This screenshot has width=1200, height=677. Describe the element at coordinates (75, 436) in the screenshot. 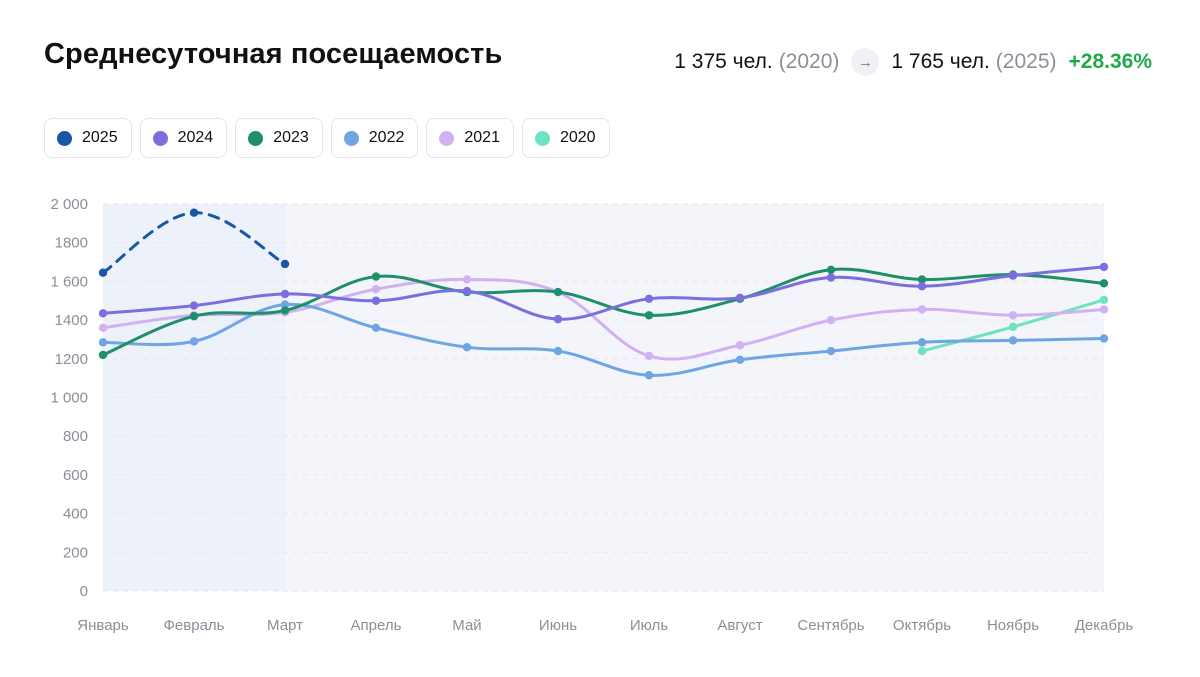

I see `y-tick-label: 800` at that location.